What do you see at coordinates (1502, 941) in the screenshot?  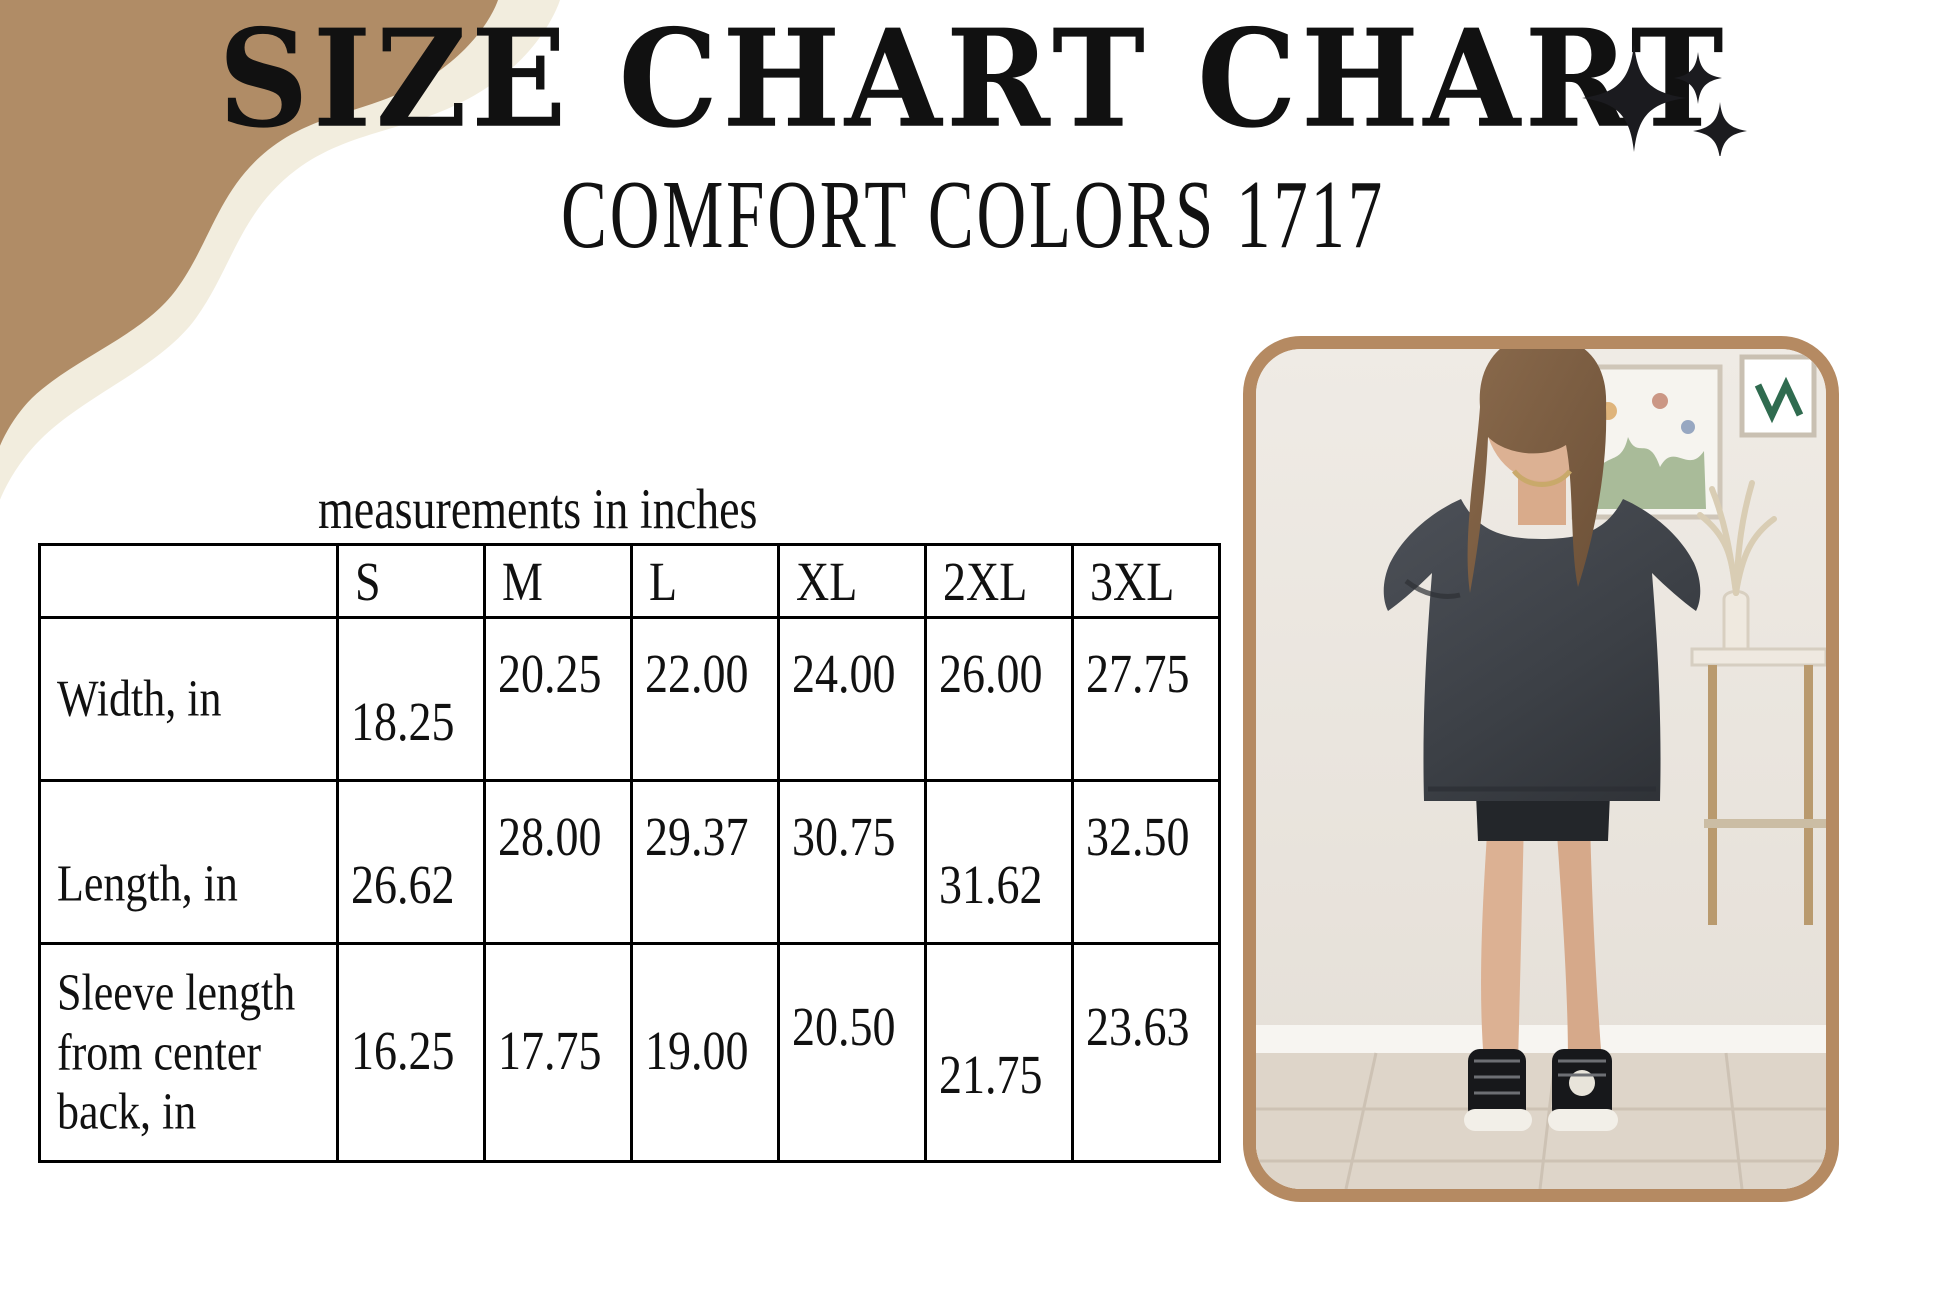 I see `photo-model-leg-left` at bounding box center [1502, 941].